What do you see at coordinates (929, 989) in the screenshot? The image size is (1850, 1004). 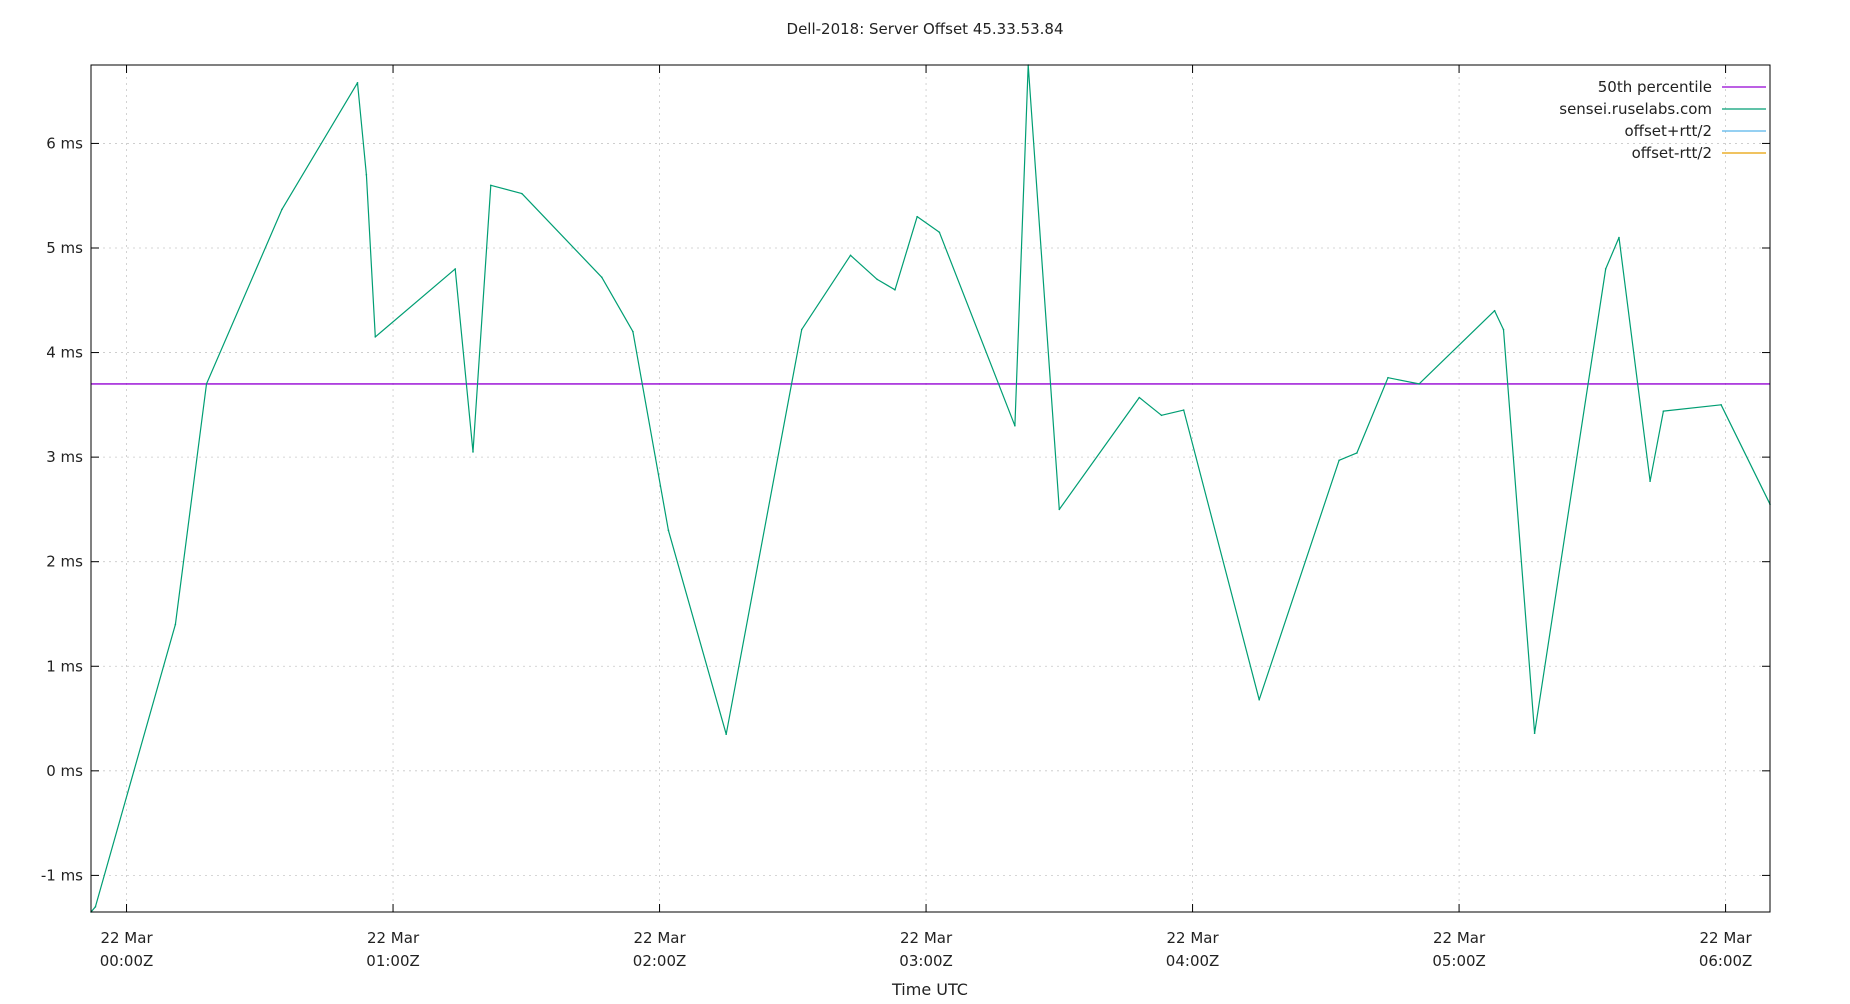 I see `x-axis-label: Time UTC` at bounding box center [929, 989].